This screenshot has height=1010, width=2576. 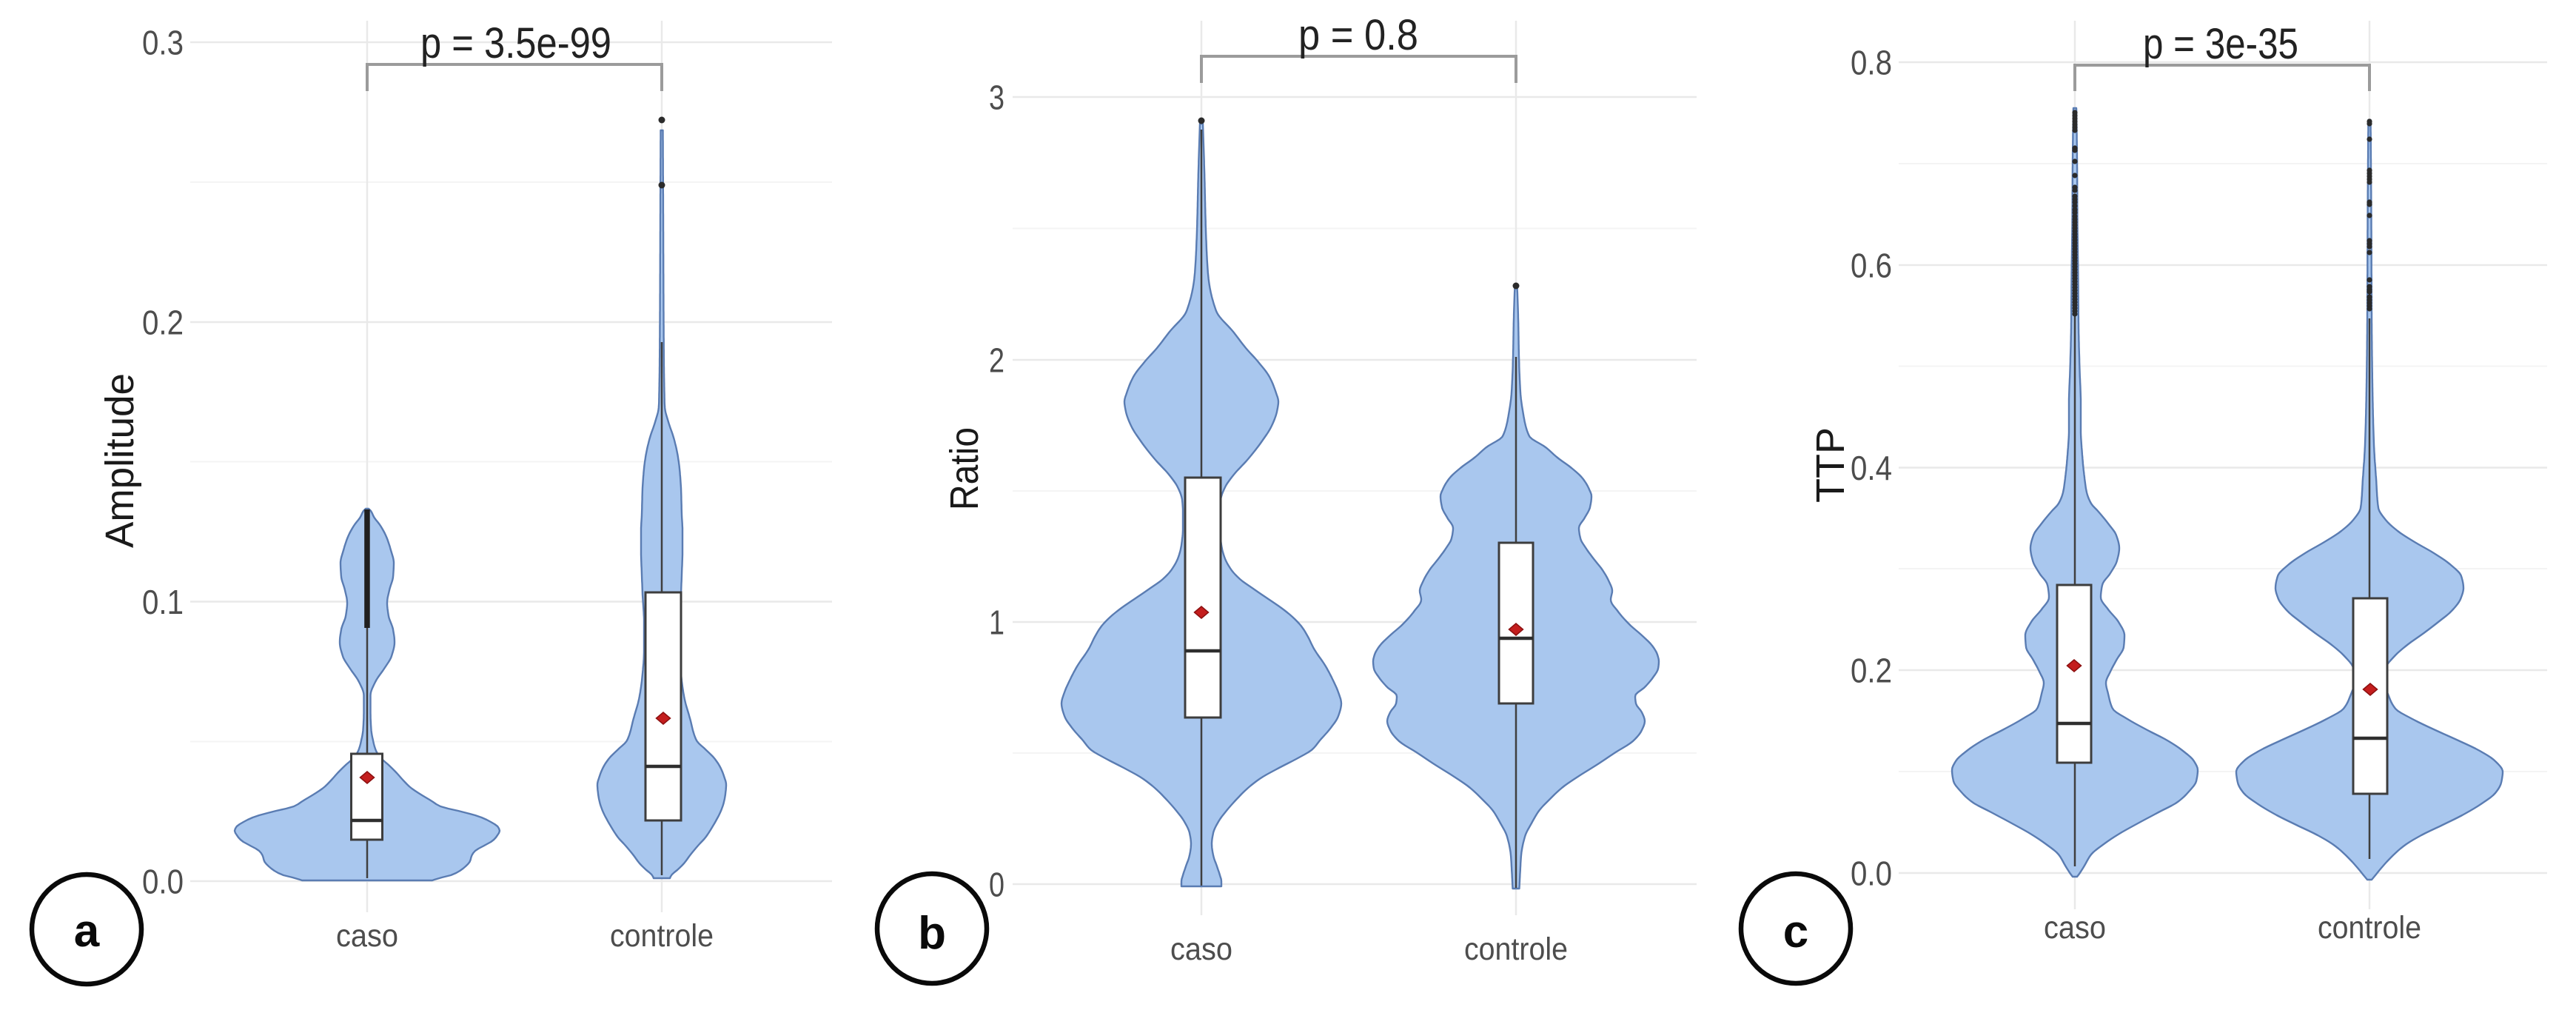 What do you see at coordinates (515, 43) in the screenshot?
I see `svg-text: p = 3.5e-99` at bounding box center [515, 43].